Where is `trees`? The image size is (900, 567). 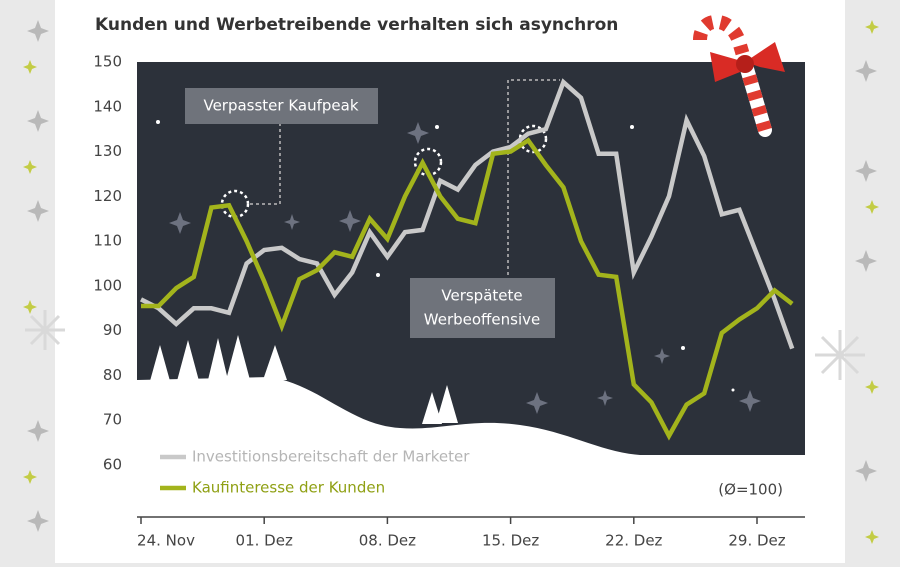
trees is located at coordinates (304, 379).